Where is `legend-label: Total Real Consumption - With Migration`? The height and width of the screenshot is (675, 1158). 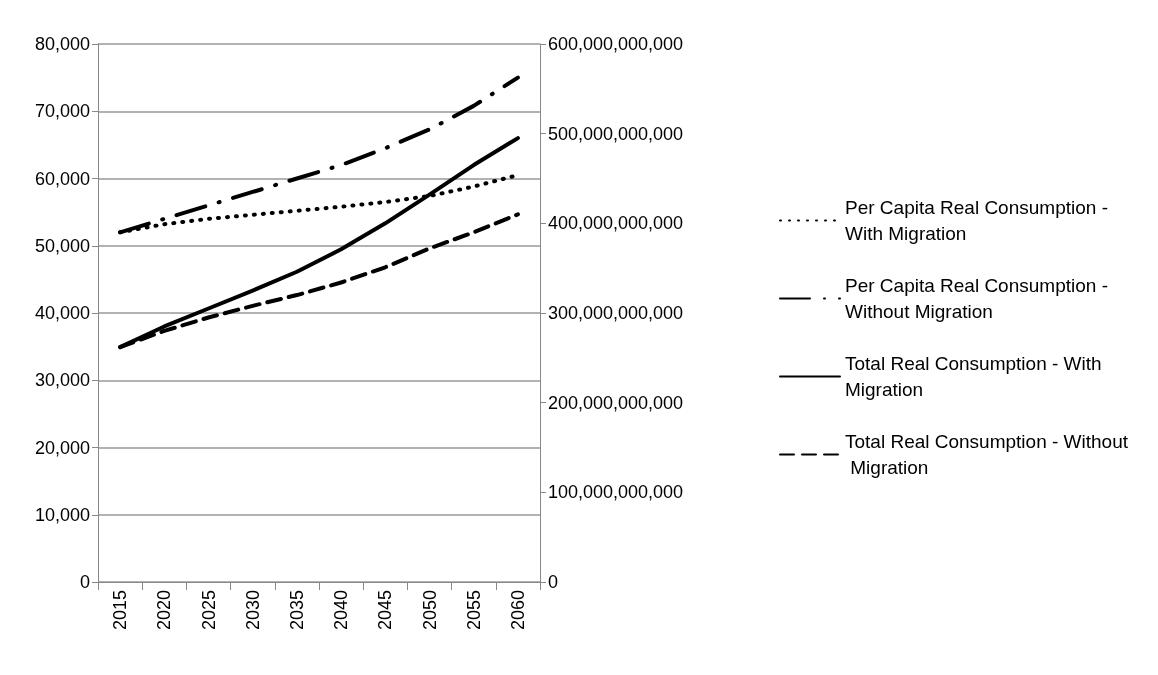
legend-label: Total Real Consumption - With Migration is located at coordinates (976, 376).